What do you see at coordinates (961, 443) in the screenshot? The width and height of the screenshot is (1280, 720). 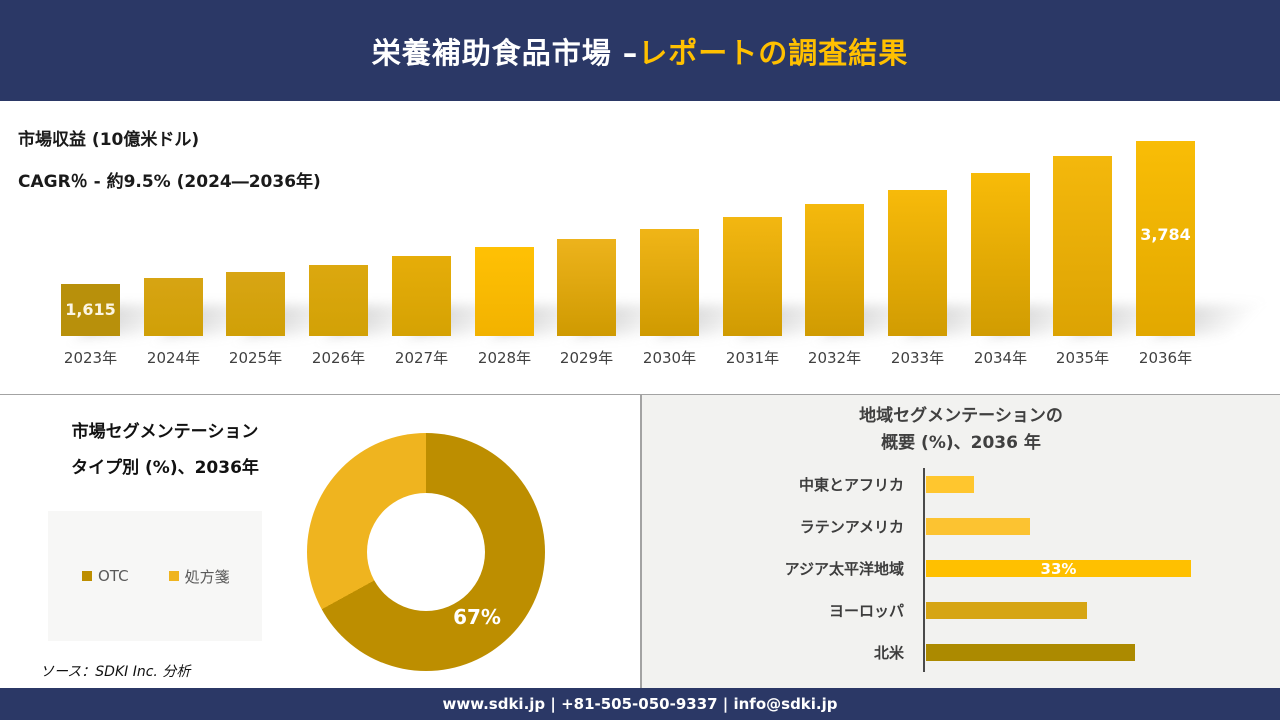 I see `region-title-line2: 概要 (%)、2036 年` at bounding box center [961, 443].